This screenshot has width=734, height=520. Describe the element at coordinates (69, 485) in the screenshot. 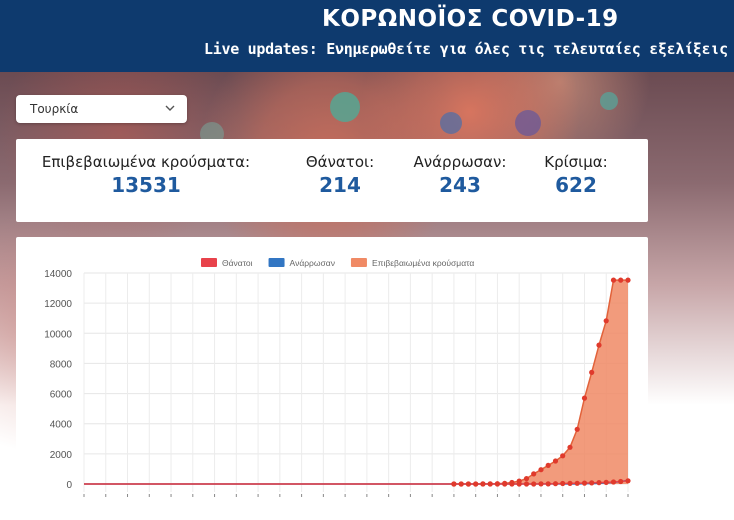

I see `y-tick-label: 0` at that location.